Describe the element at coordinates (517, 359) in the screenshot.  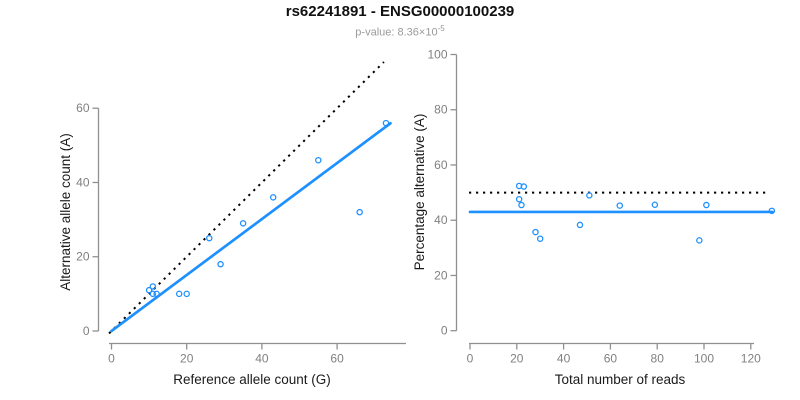
I see `right-x-tick-label: 20` at that location.